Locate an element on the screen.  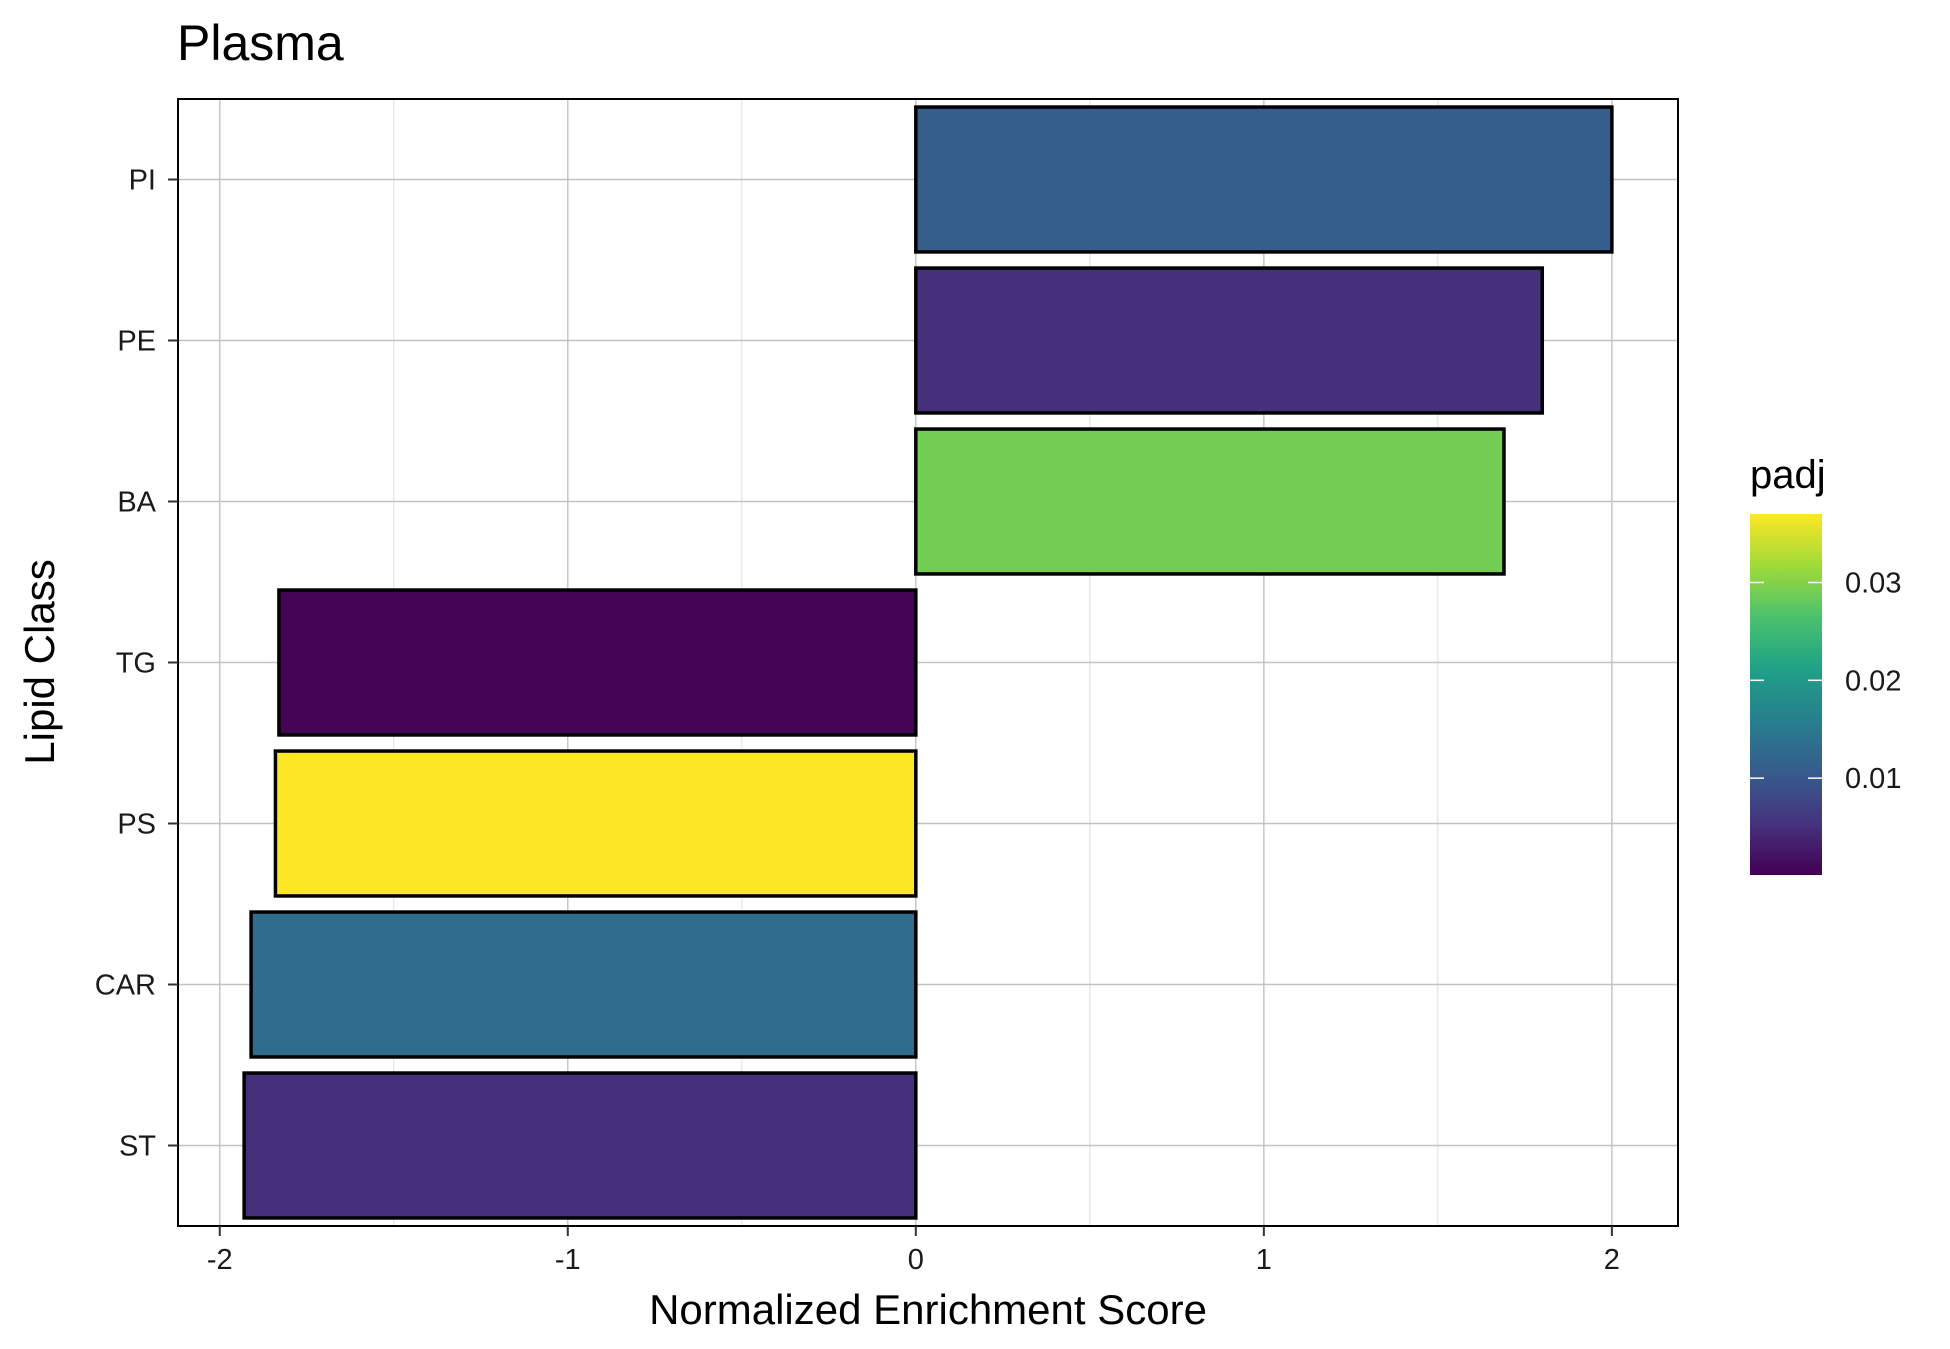
legend-tick-label: 0.02 is located at coordinates (1873, 681).